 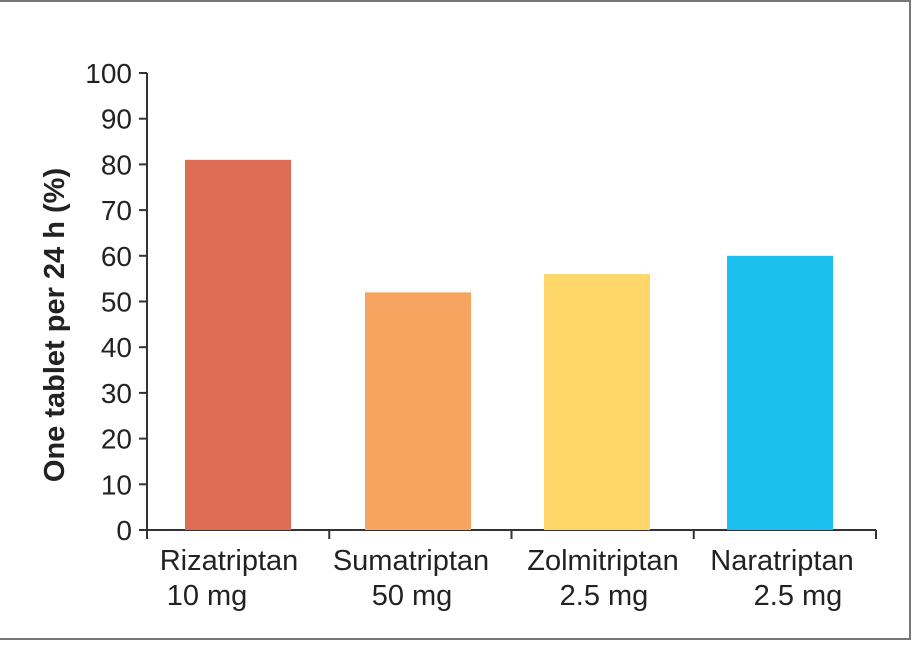 I want to click on x-tick-label: Sumatriptan, so click(x=411, y=561).